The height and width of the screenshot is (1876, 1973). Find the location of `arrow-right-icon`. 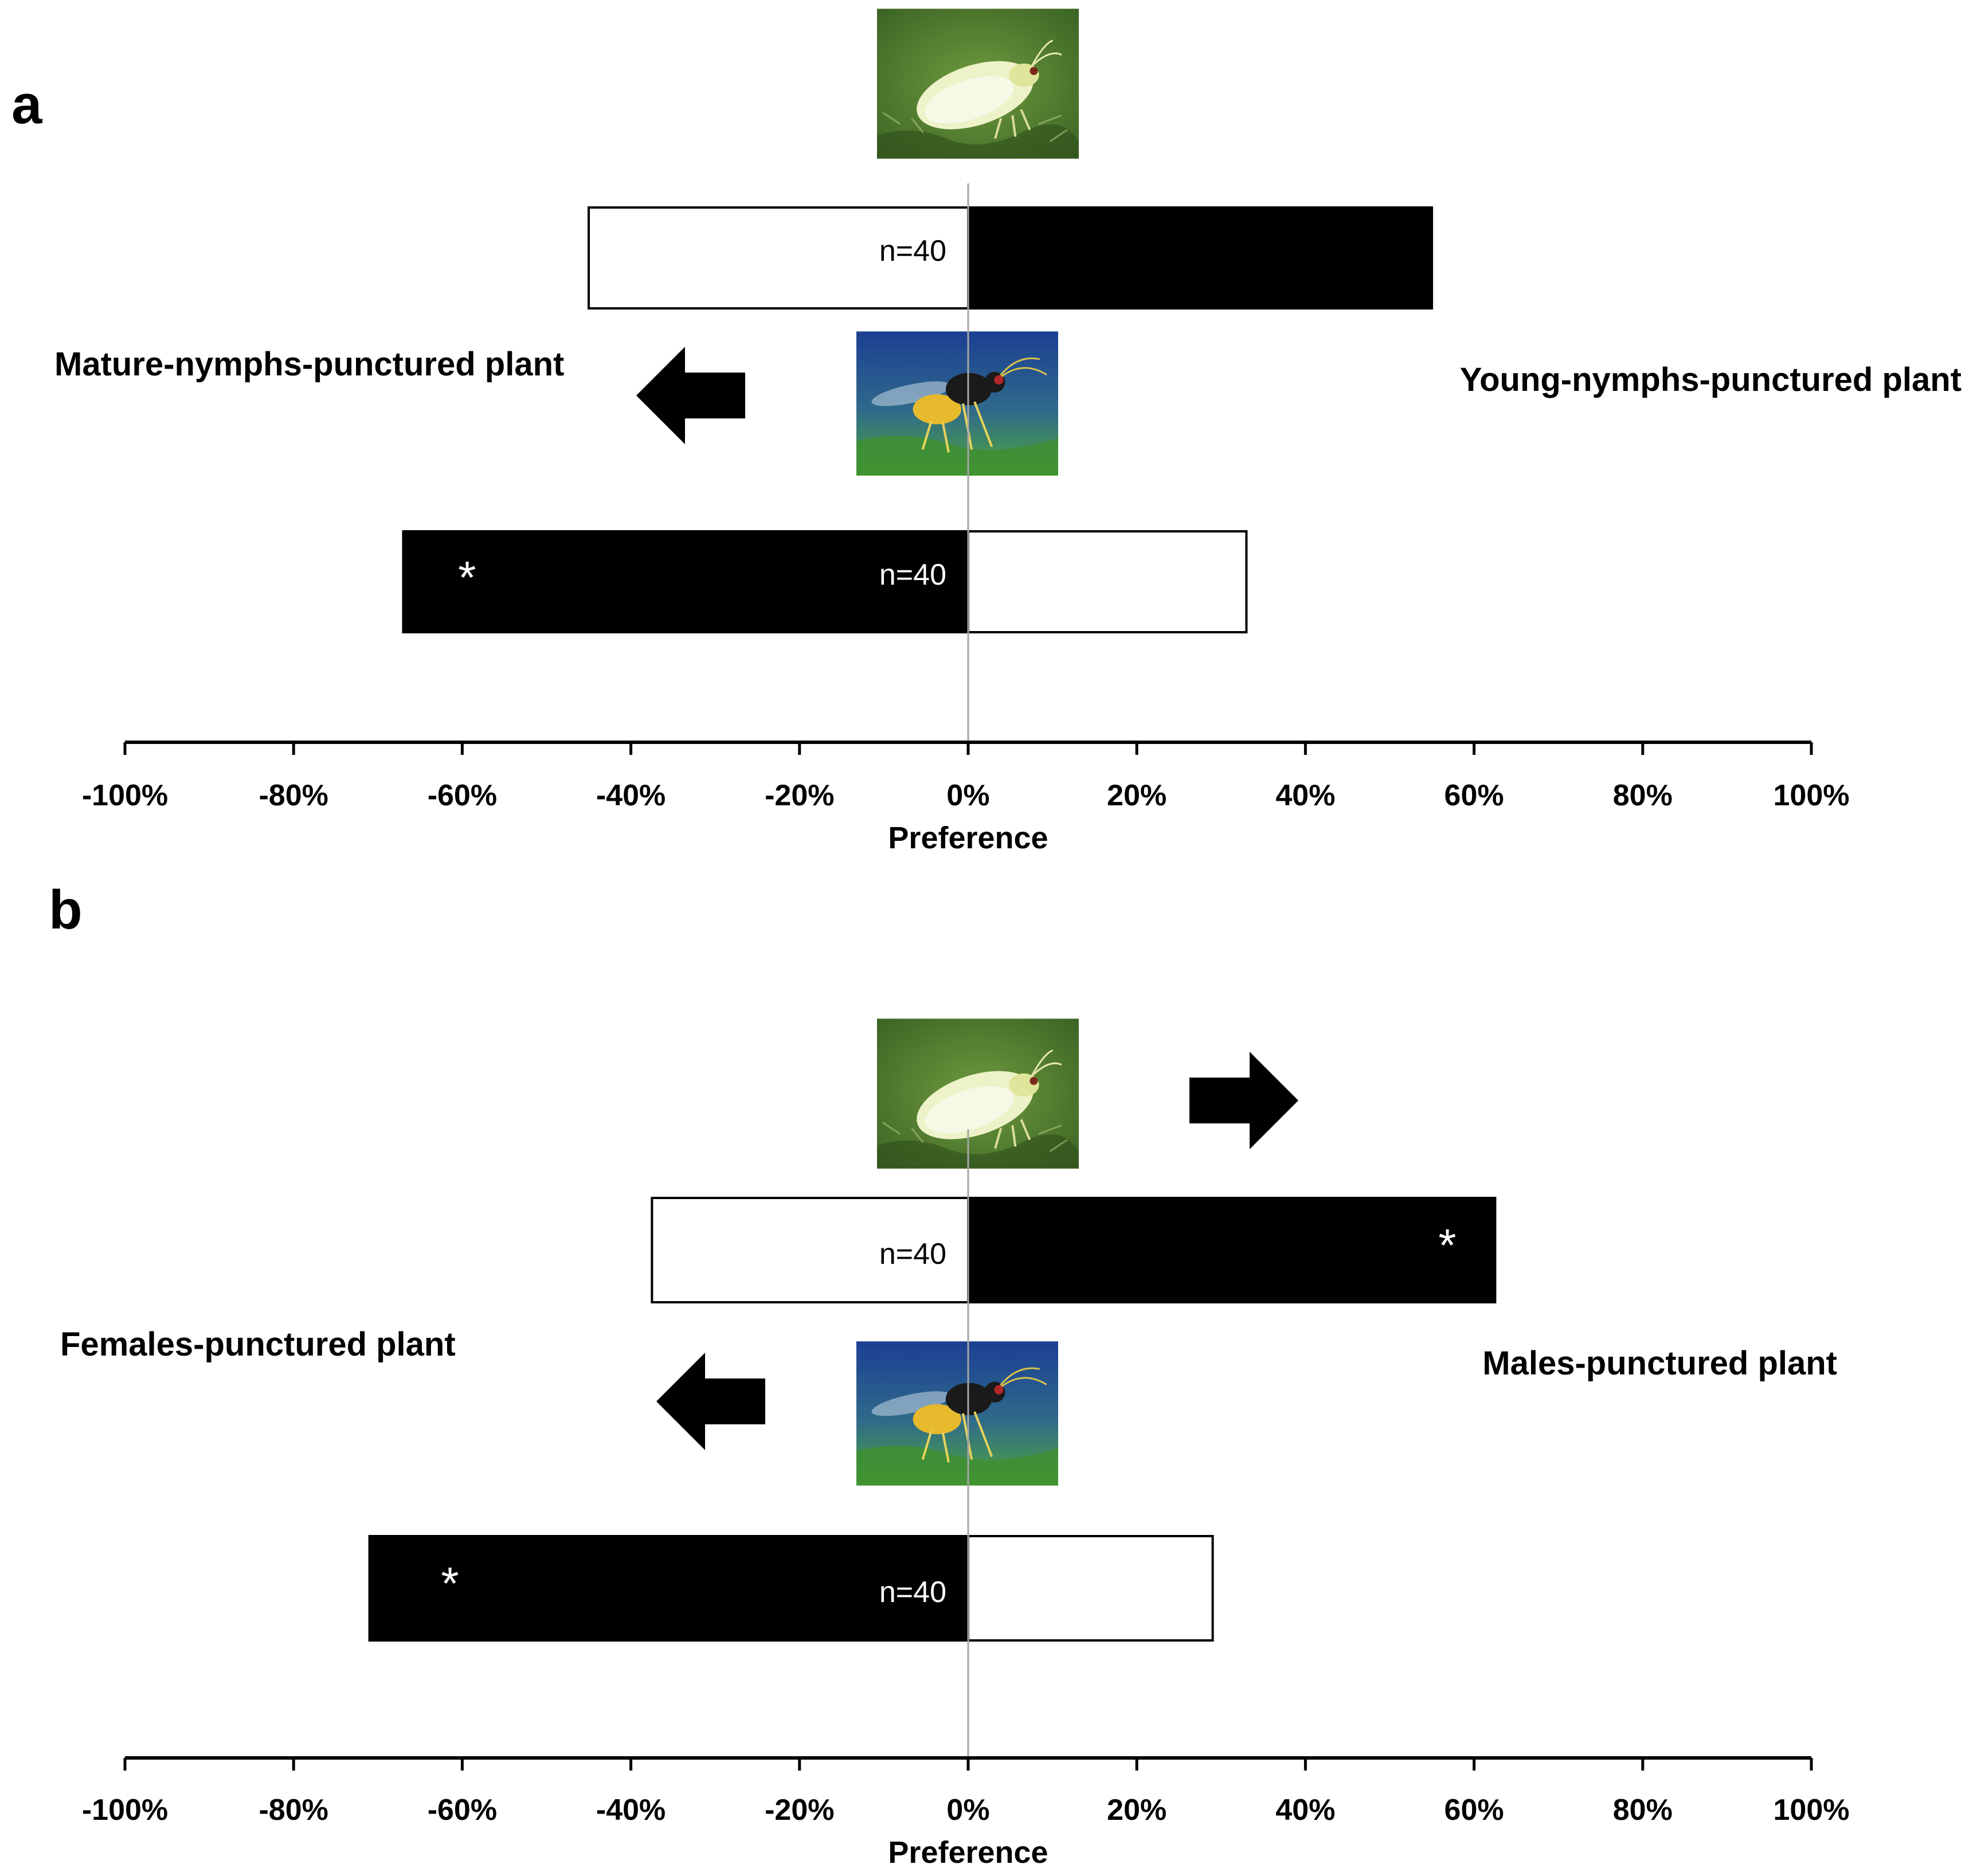

arrow-right-icon is located at coordinates (1243, 1101).